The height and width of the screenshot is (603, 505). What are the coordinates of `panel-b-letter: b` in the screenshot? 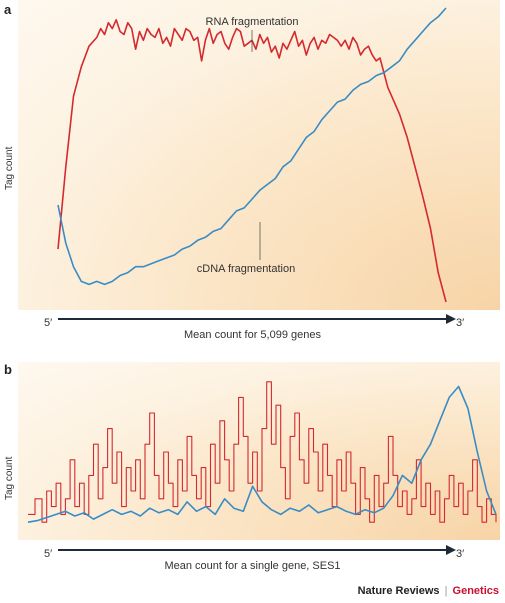 It's located at (8, 369).